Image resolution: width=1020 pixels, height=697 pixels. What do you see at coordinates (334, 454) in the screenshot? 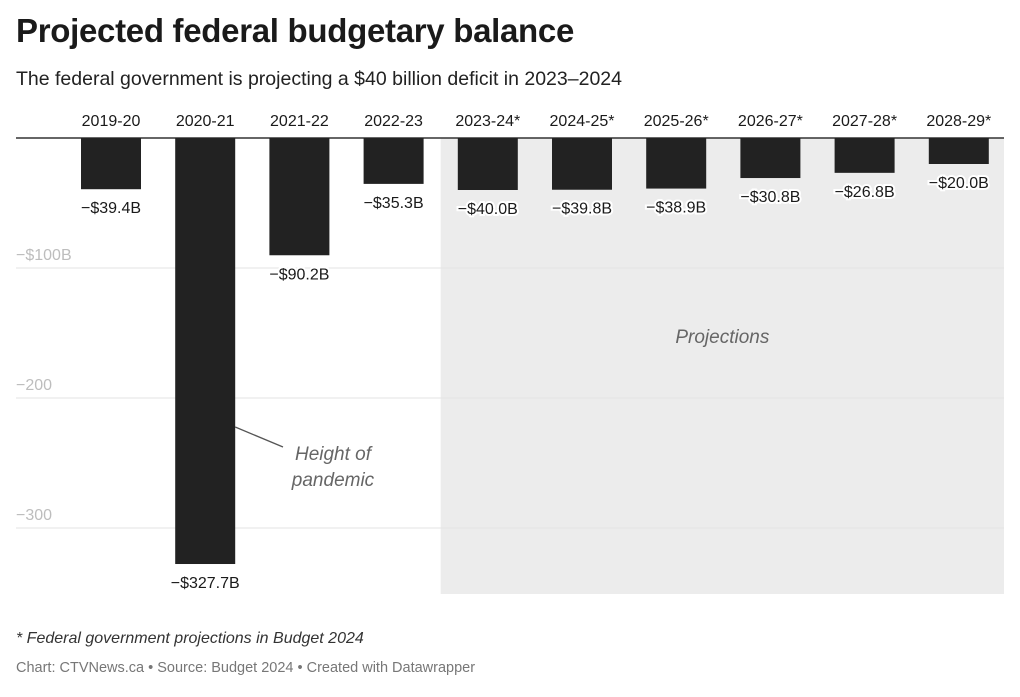
I see `pandemic-annotation-line1: Height of` at bounding box center [334, 454].